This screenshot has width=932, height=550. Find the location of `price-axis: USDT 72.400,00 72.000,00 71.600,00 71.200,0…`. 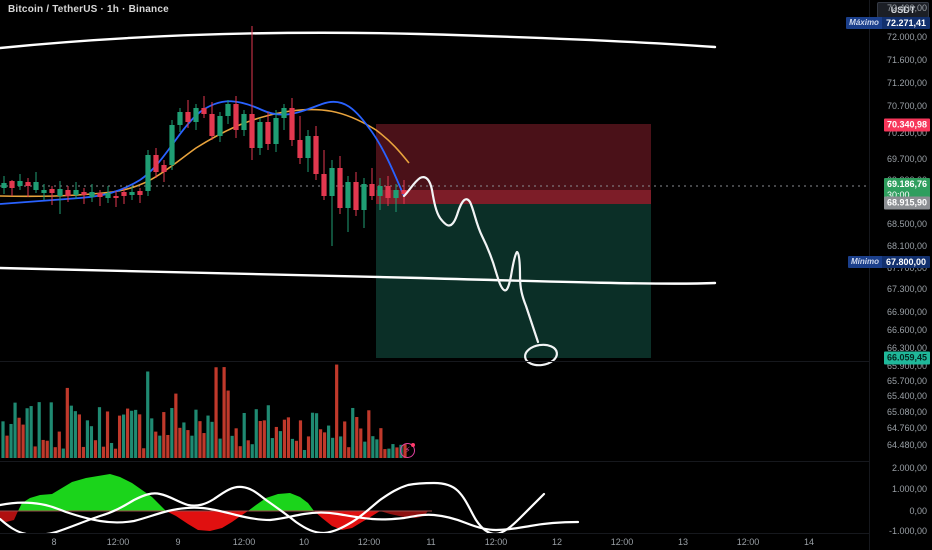

price-axis: USDT 72.400,00 72.000,00 71.600,00 71.200,0… is located at coordinates (889, 275).